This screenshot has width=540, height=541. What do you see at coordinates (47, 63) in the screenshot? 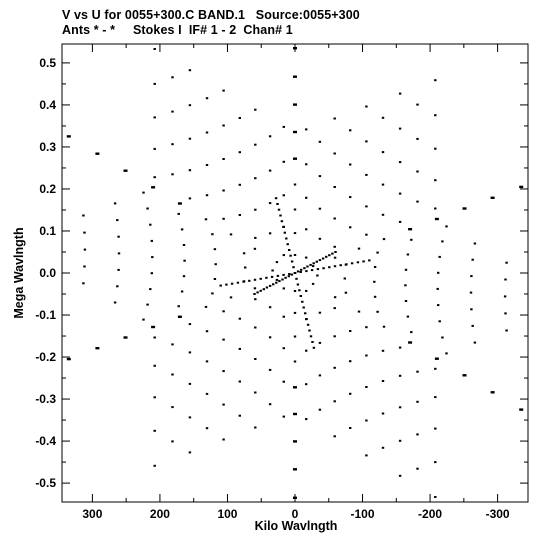
I see `y-tick-label: 0.5` at bounding box center [47, 63].